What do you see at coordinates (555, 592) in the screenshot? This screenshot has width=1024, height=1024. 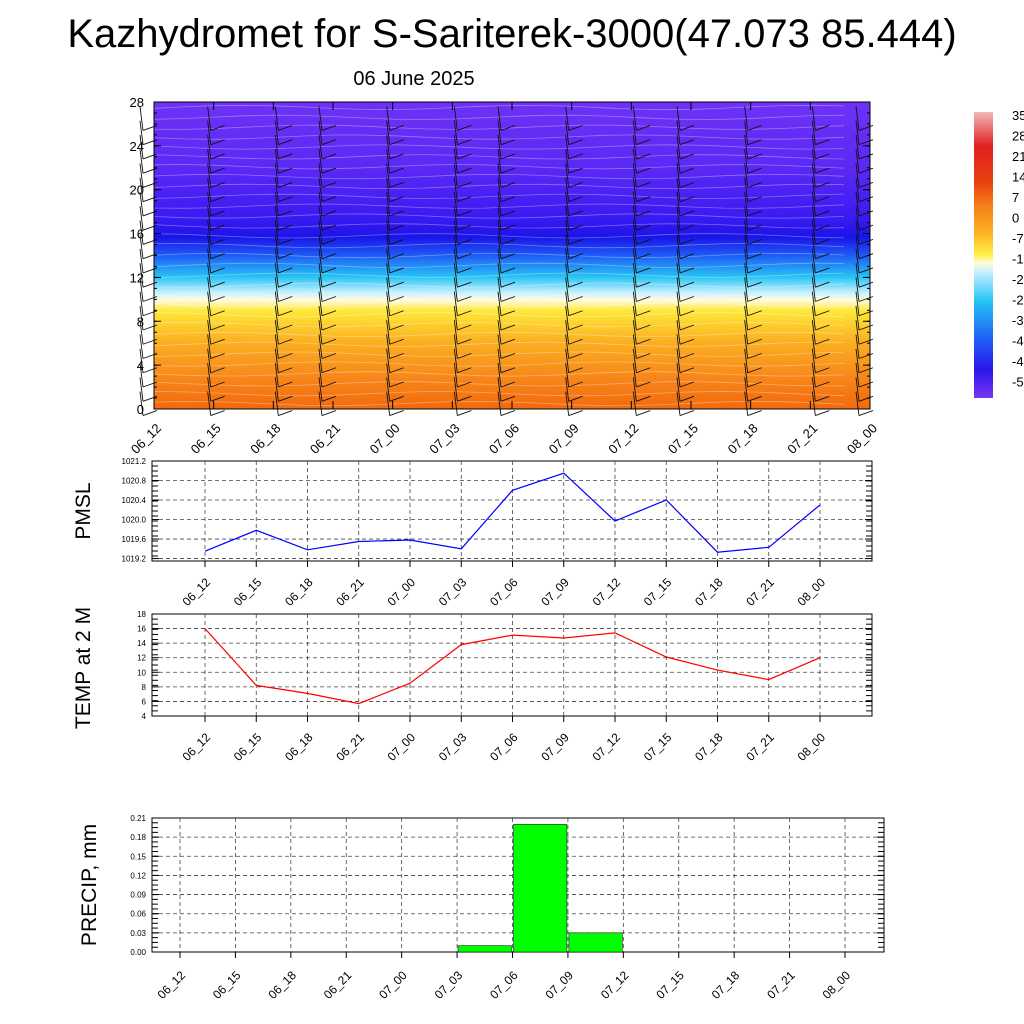 I see `x-tick-label: 07_09` at bounding box center [555, 592].